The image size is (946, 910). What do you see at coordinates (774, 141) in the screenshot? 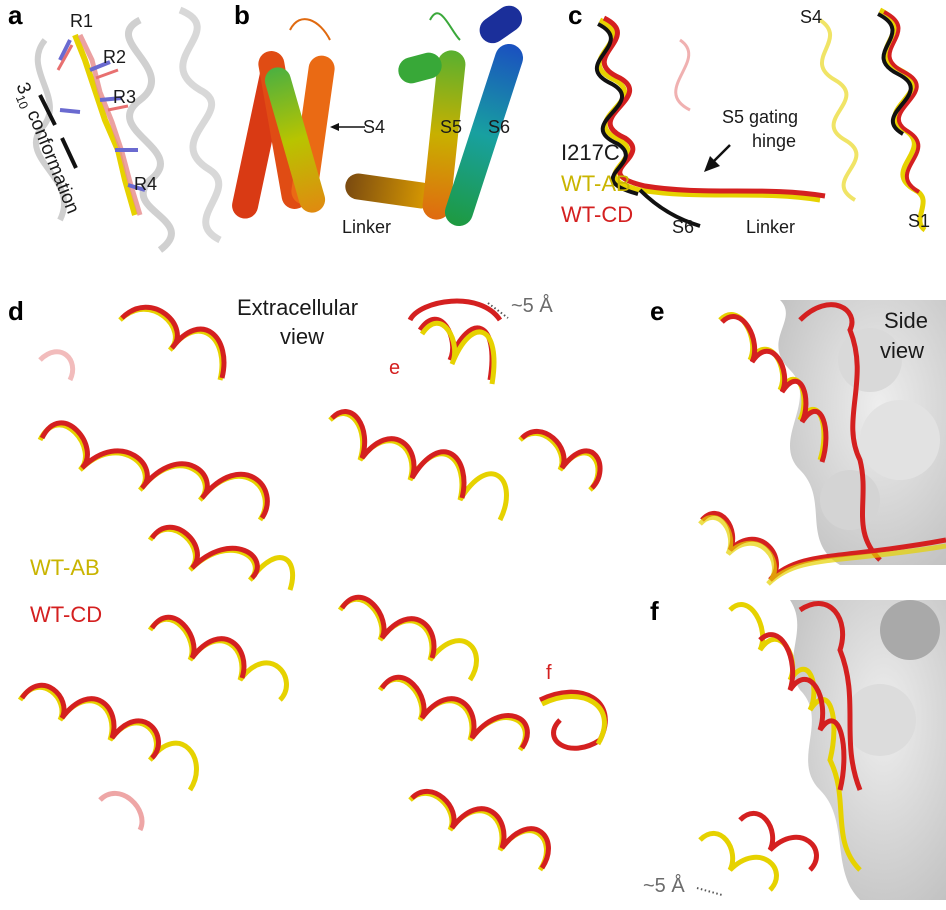
I see `hinge-label-line2: hinge` at bounding box center [774, 141].